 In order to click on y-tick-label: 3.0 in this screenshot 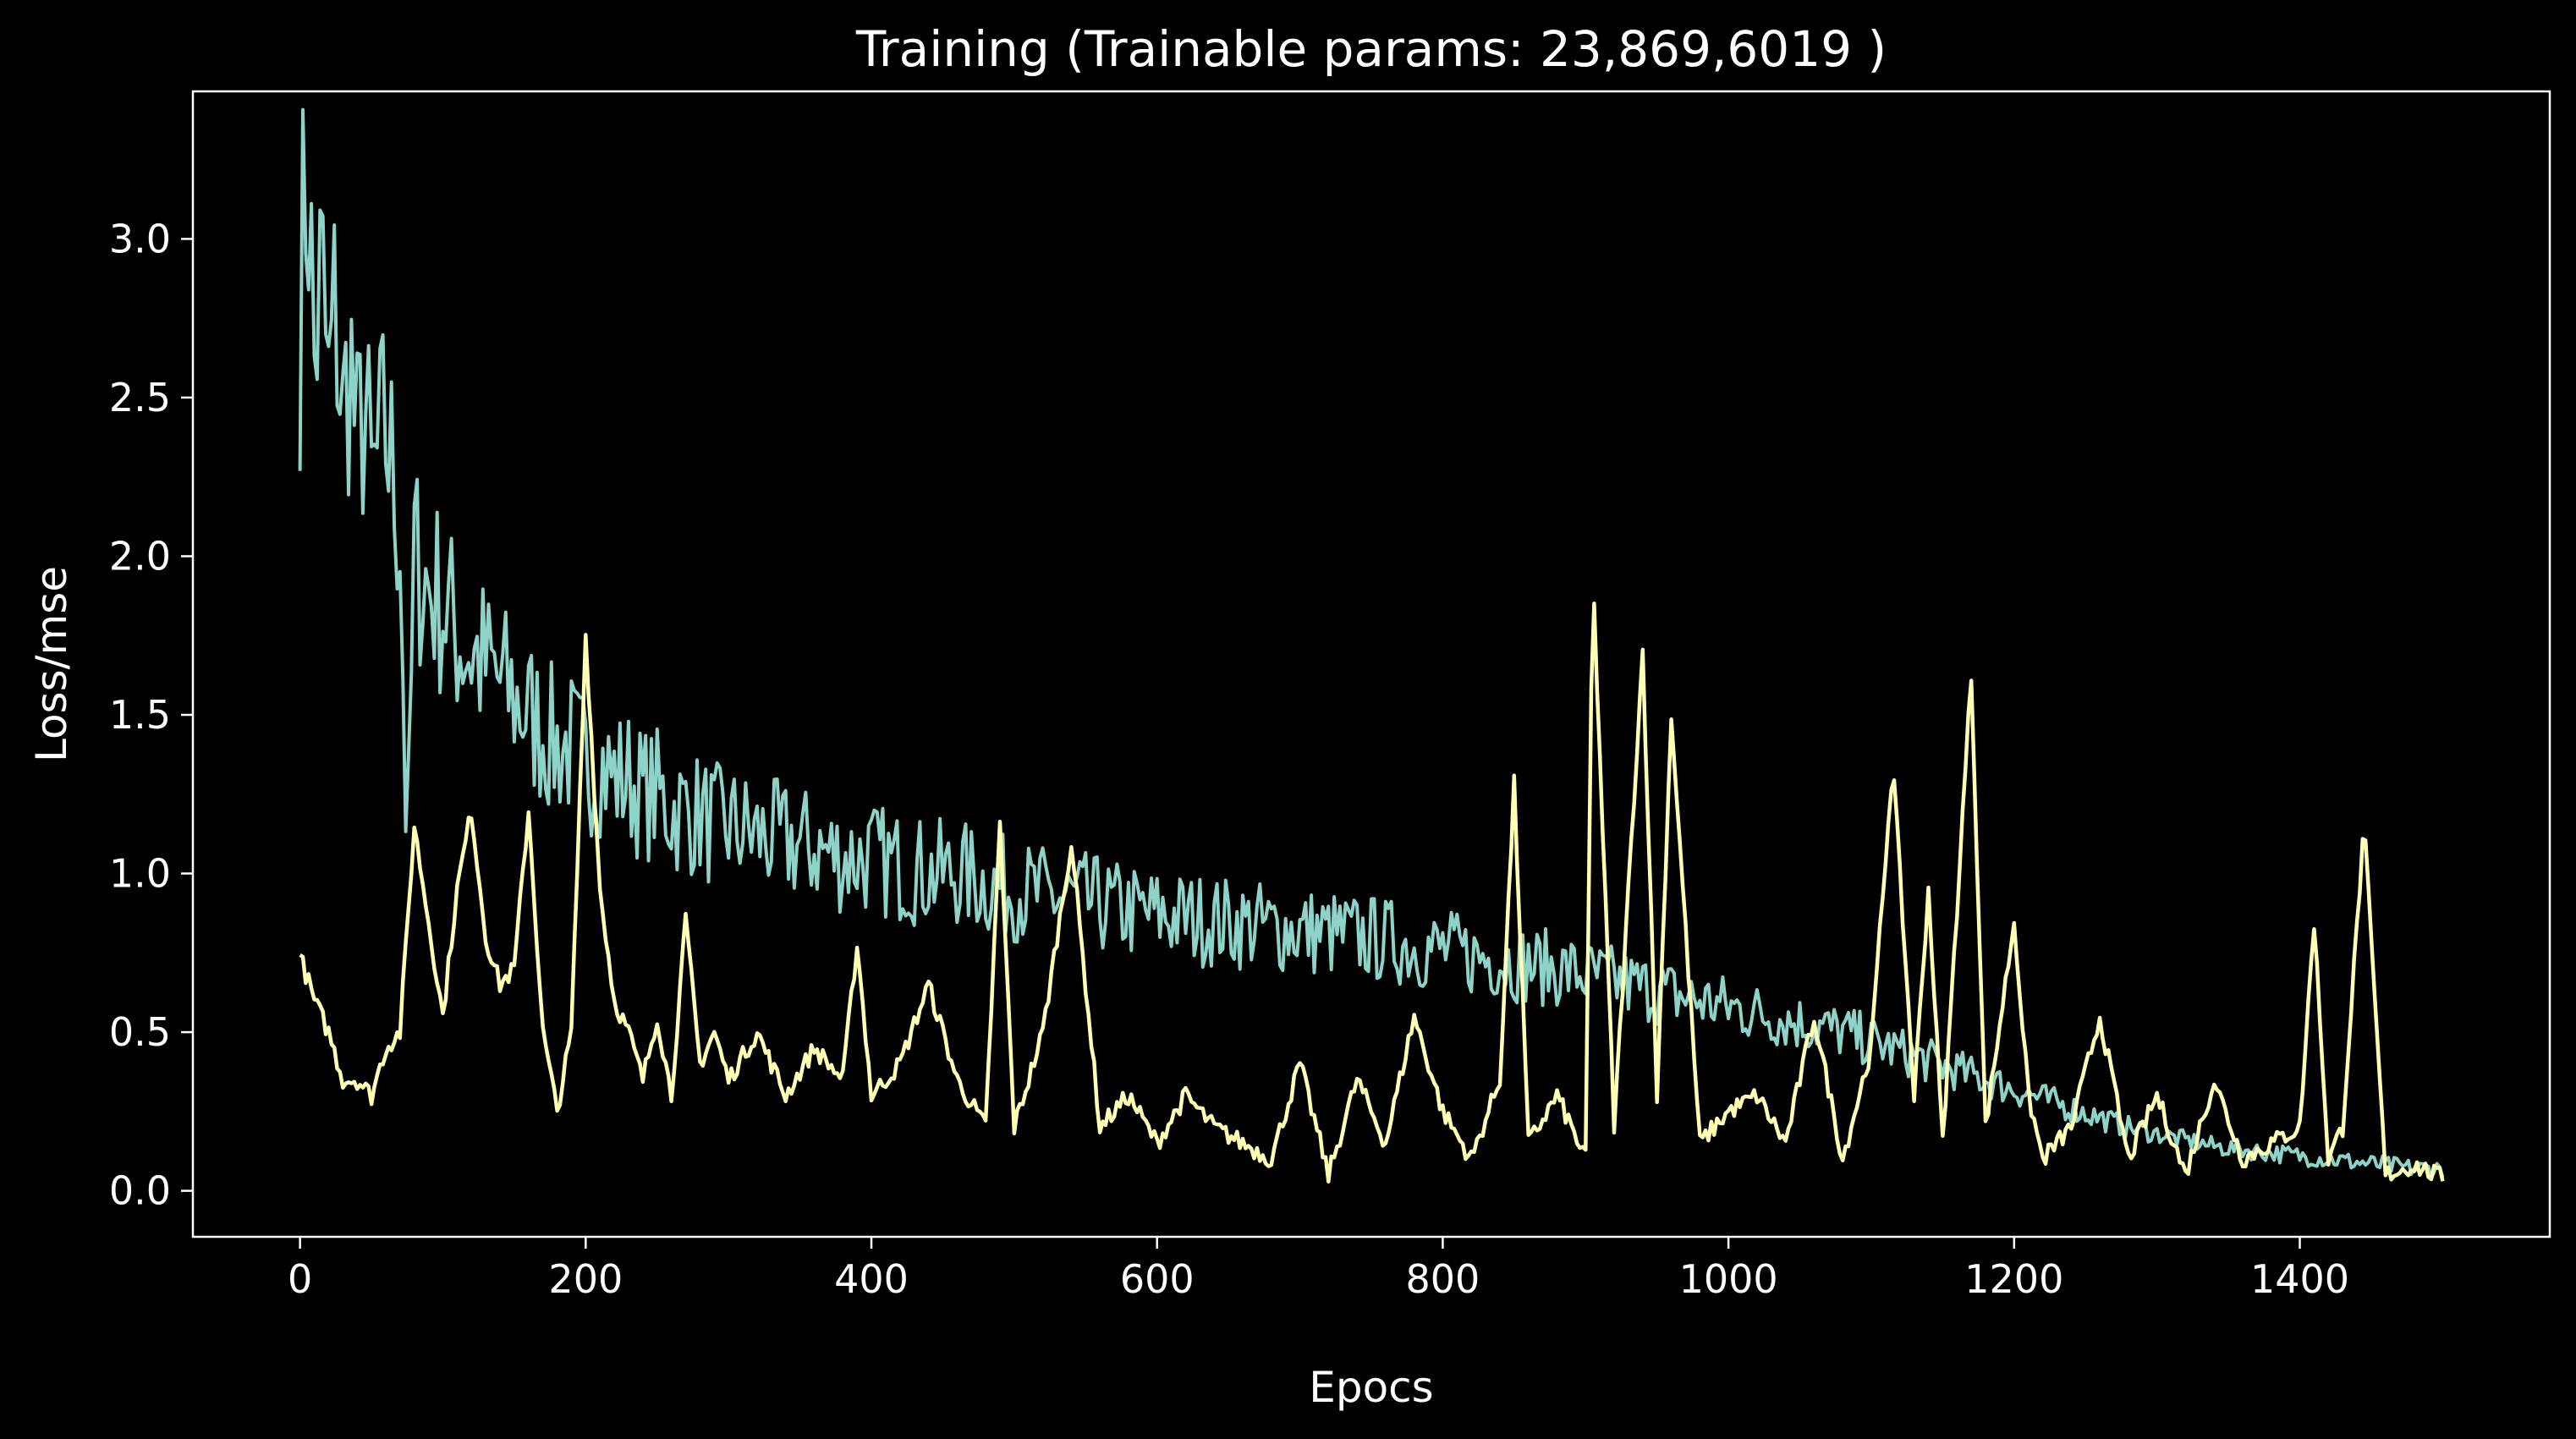, I will do `click(140, 238)`.